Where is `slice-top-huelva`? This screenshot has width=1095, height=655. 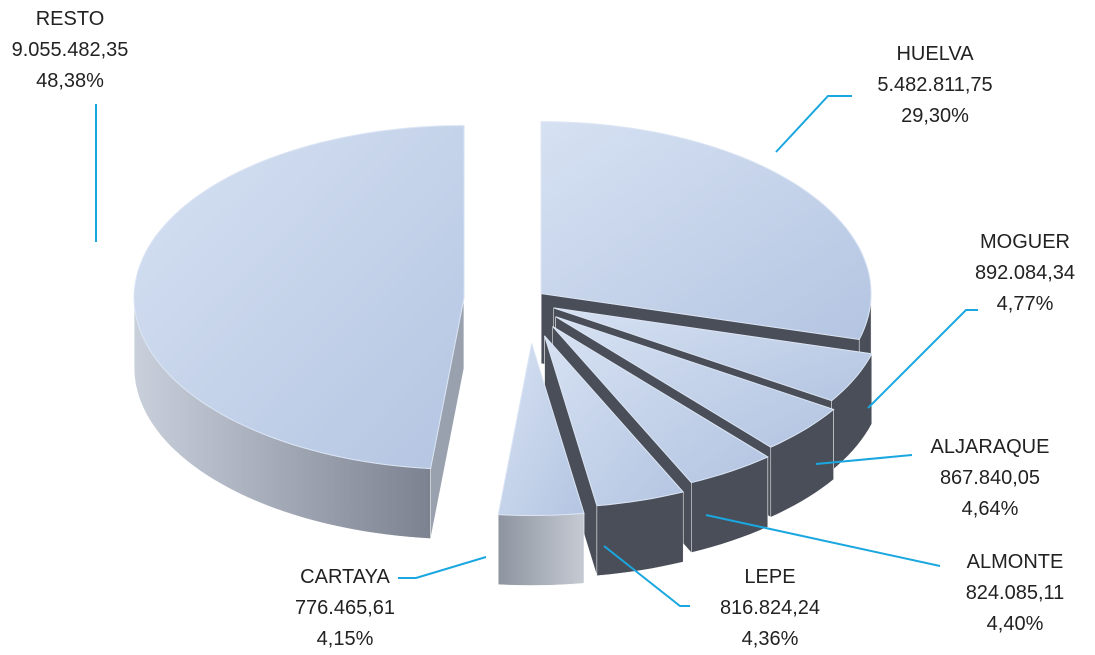
slice-top-huelva is located at coordinates (706, 231).